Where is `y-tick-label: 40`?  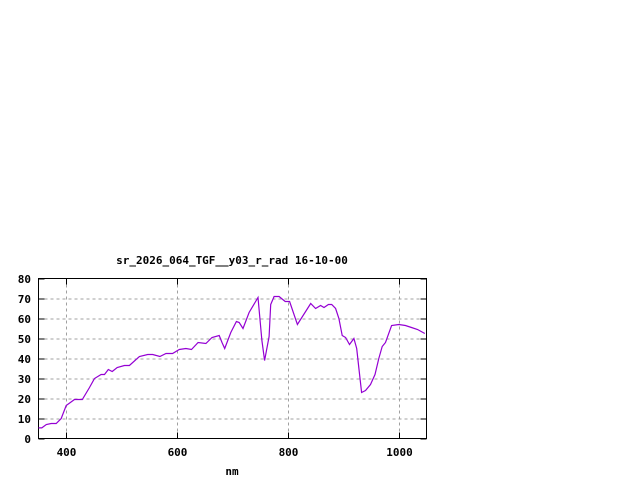 y-tick-label: 40 is located at coordinates (24, 359).